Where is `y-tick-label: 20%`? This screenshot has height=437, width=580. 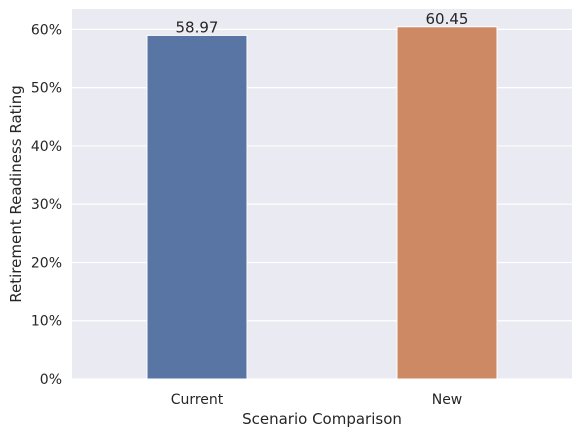 y-tick-label: 20% is located at coordinates (46, 263).